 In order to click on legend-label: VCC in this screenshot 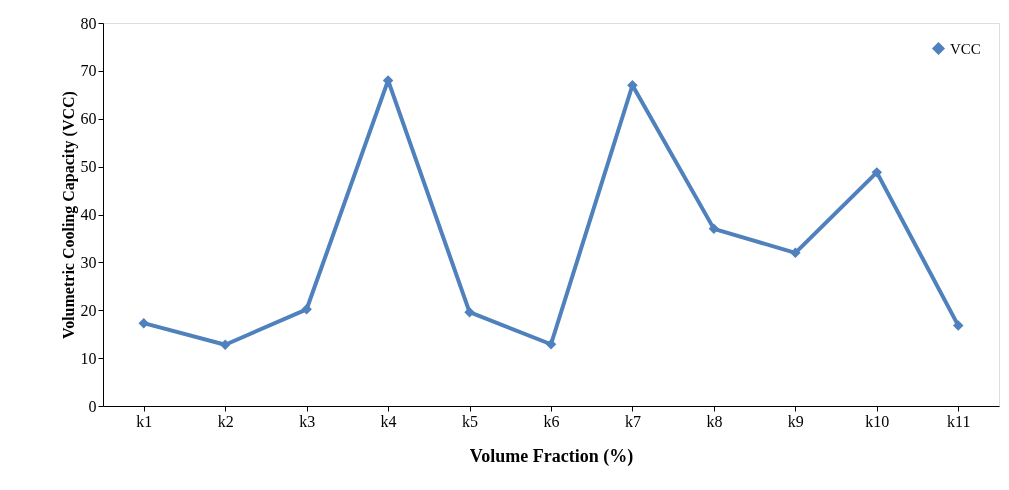, I will do `click(965, 48)`.